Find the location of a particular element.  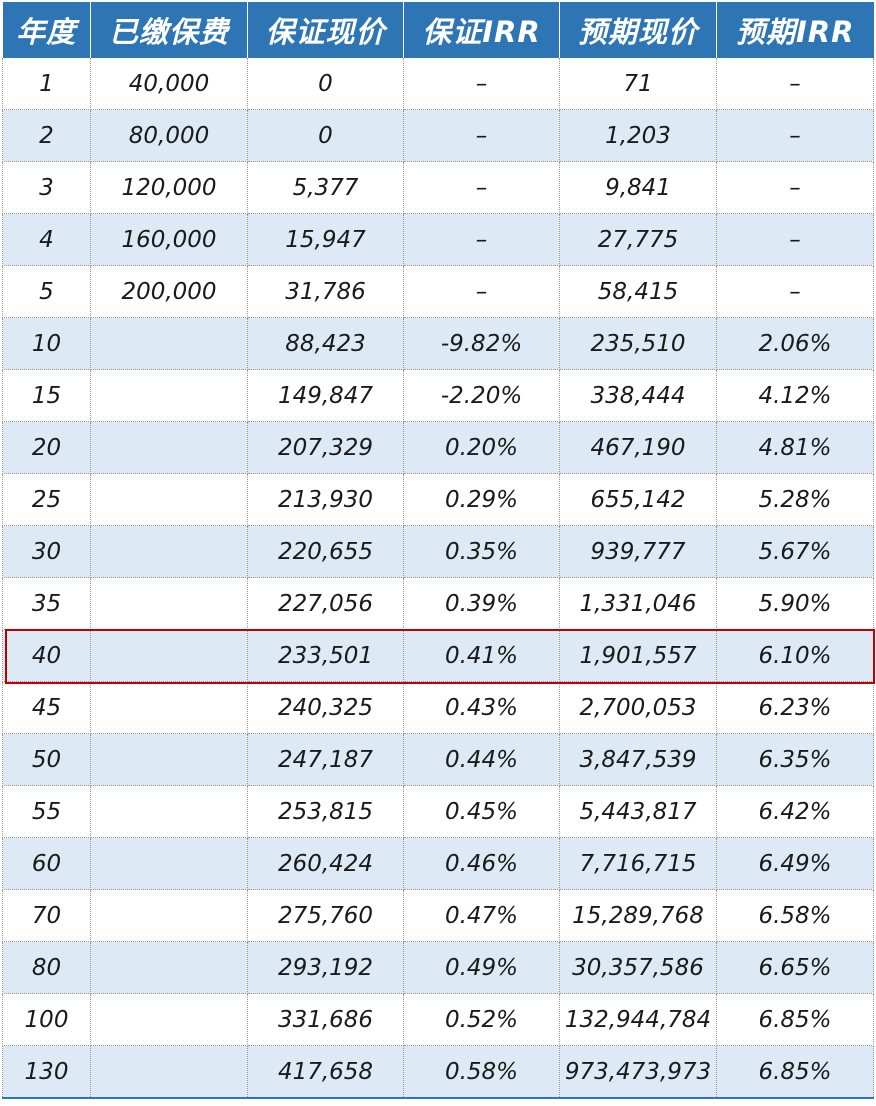

expected-irr-cell: – is located at coordinates (795, 135).